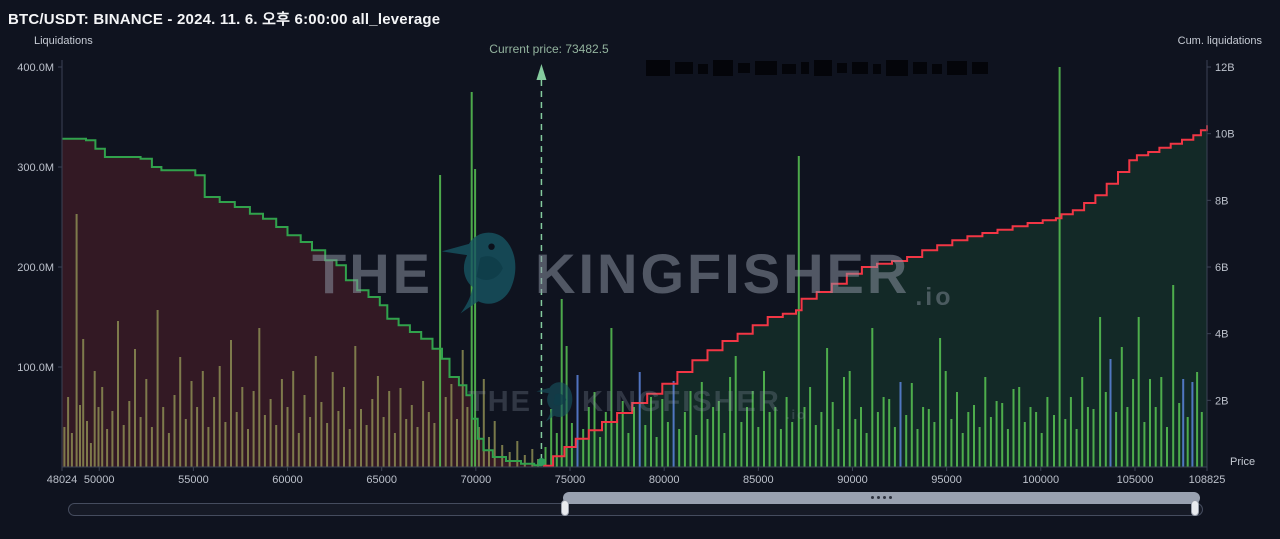  Describe the element at coordinates (758, 480) in the screenshot. I see `svg-text: 85000` at that location.